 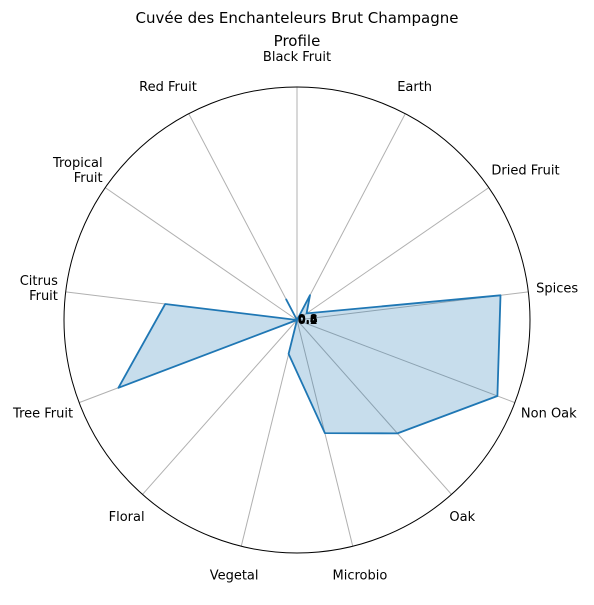 I want to click on category-label: Red Fruit, so click(x=168, y=87).